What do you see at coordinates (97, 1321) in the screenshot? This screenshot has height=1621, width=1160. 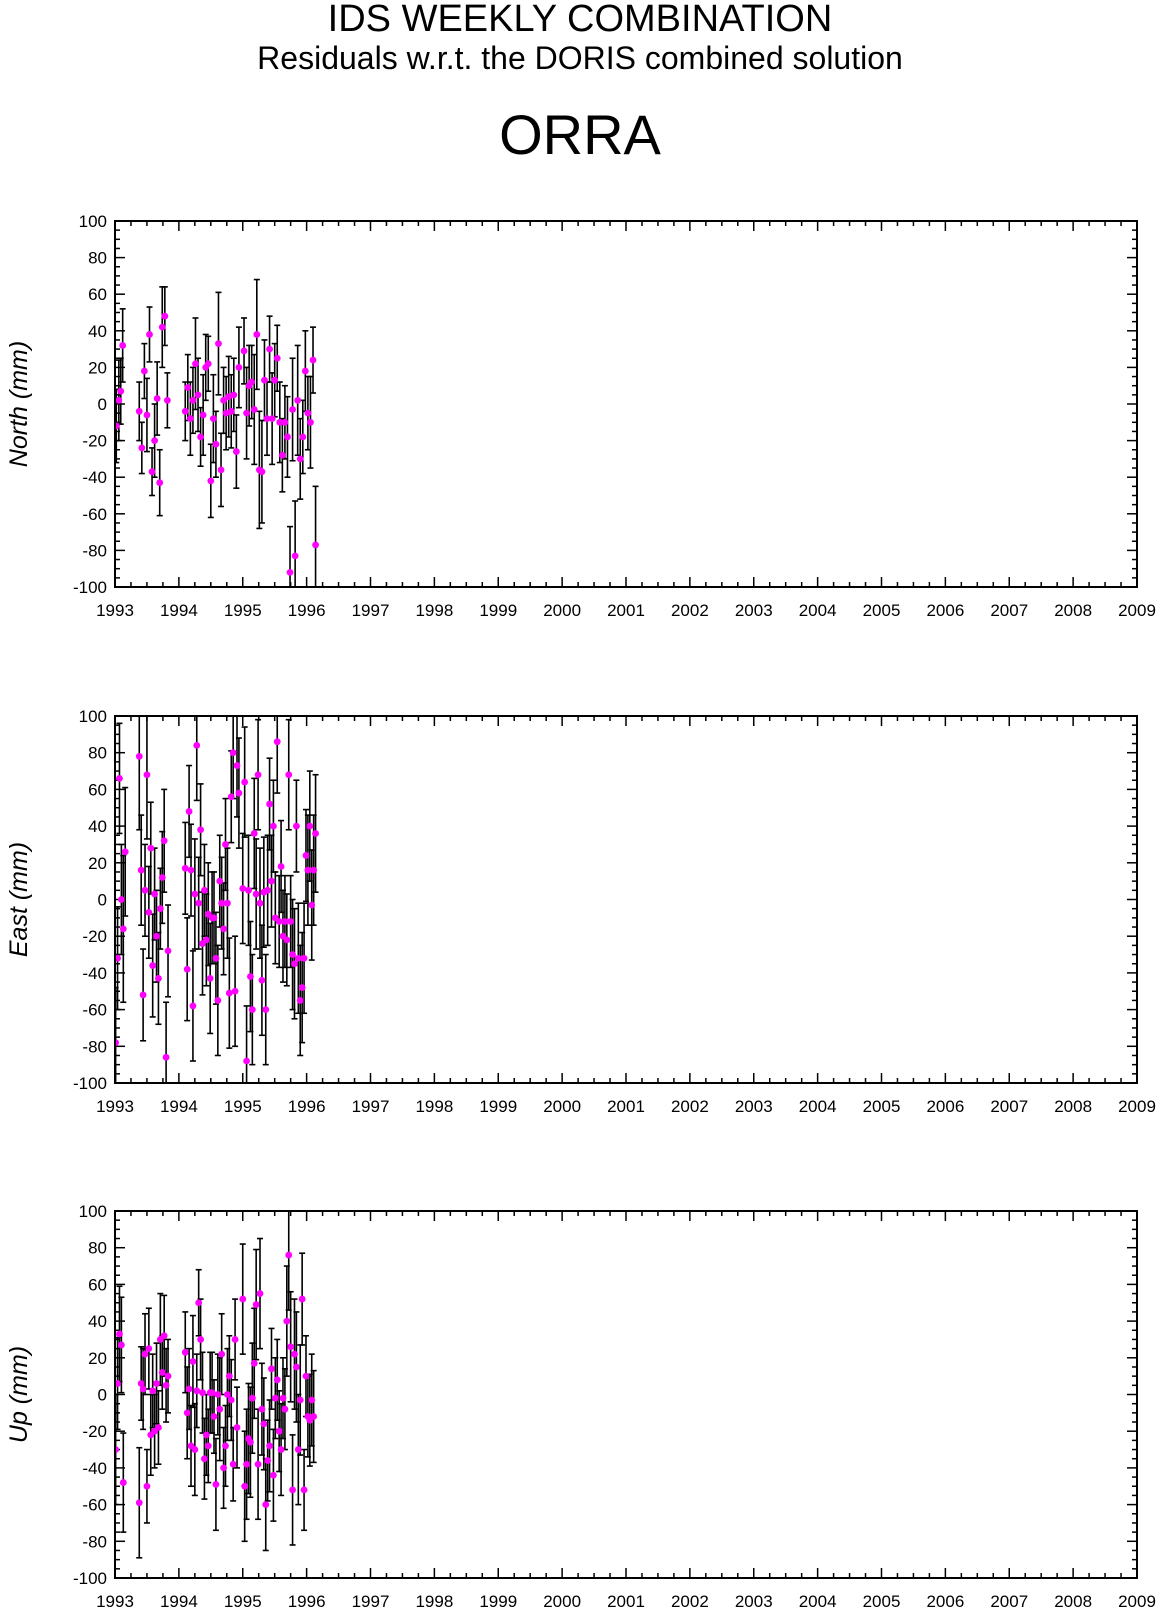 I see `y-tick-label: 40` at bounding box center [97, 1321].